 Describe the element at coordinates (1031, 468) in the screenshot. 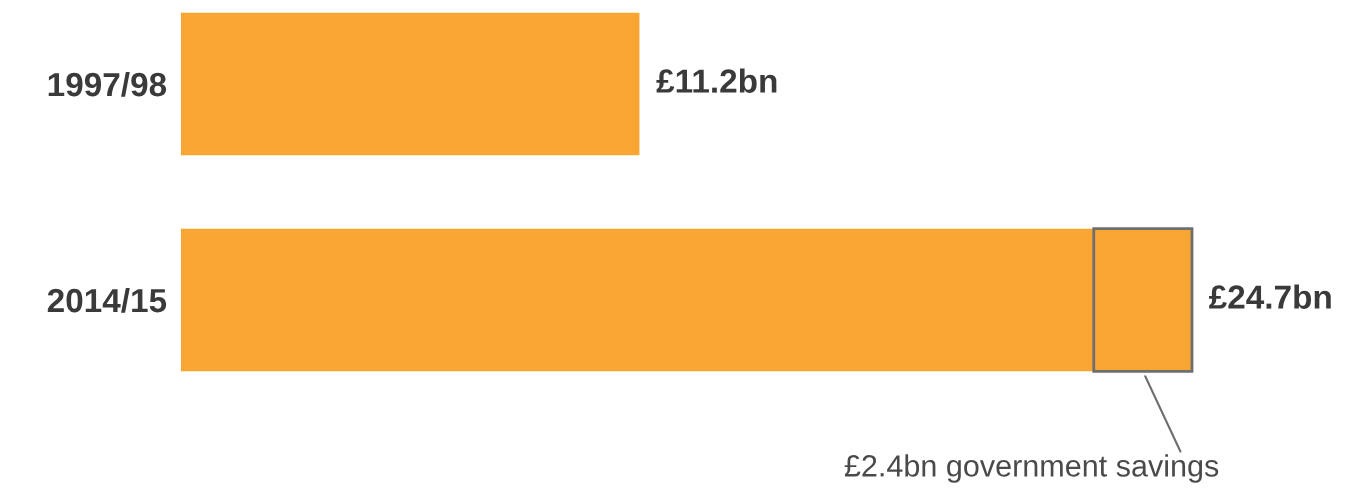

I see `data-label: £2.4bn government savings` at that location.